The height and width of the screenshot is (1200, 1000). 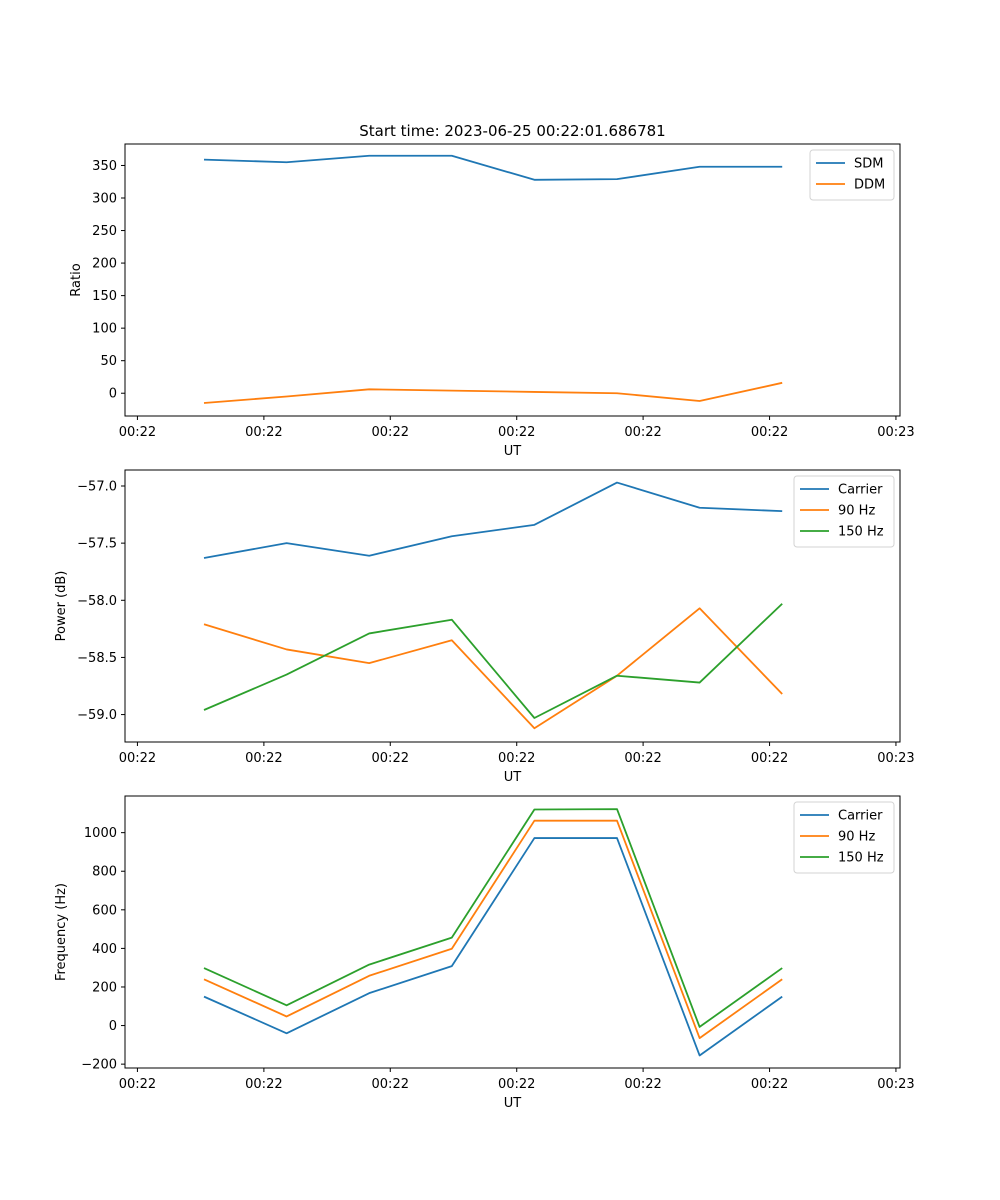 I want to click on y-tick-label: 1000, so click(x=100, y=833).